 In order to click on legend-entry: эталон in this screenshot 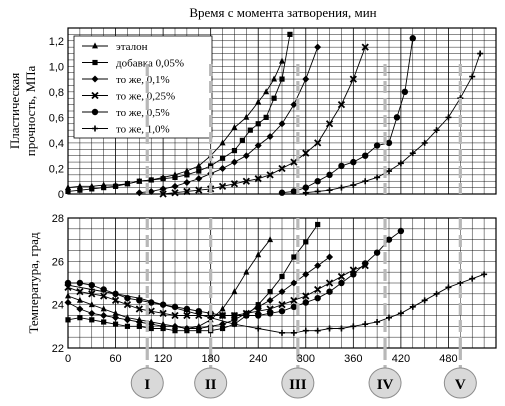, I will do `click(132, 47)`.